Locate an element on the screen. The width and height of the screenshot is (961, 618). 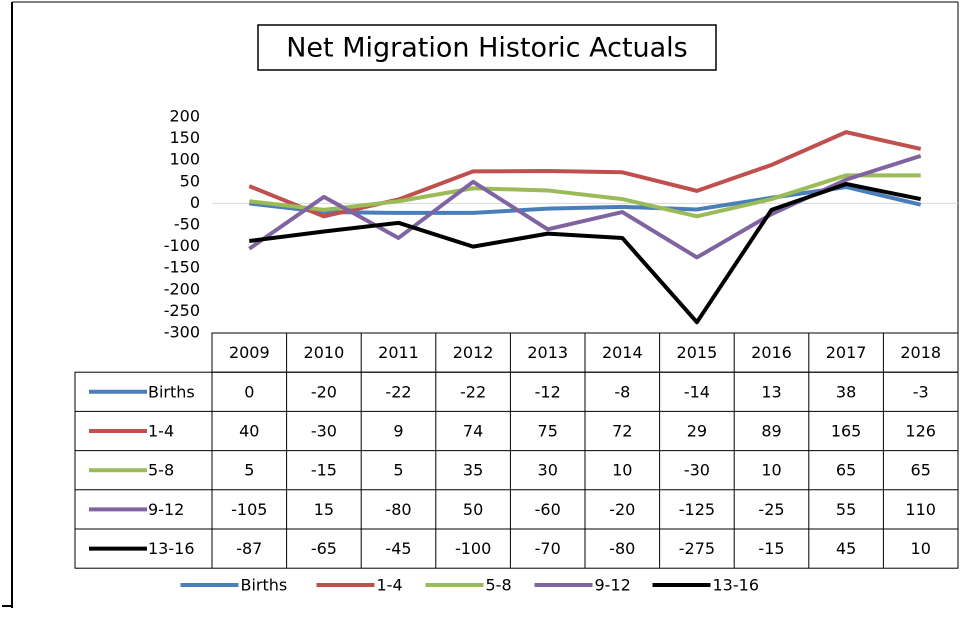
chart-title: Net Migration Historic Actuals is located at coordinates (487, 48).